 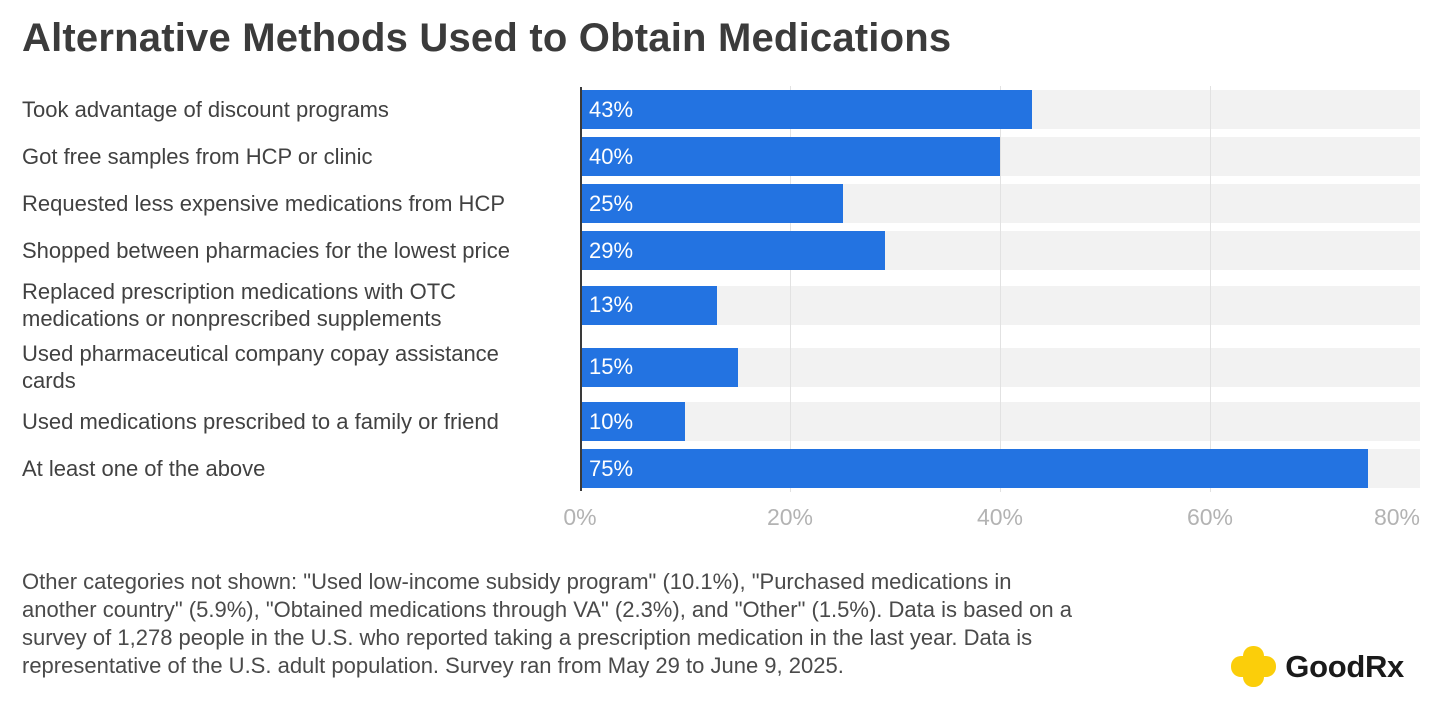 What do you see at coordinates (806, 109) in the screenshot?
I see `bar: 43%` at bounding box center [806, 109].